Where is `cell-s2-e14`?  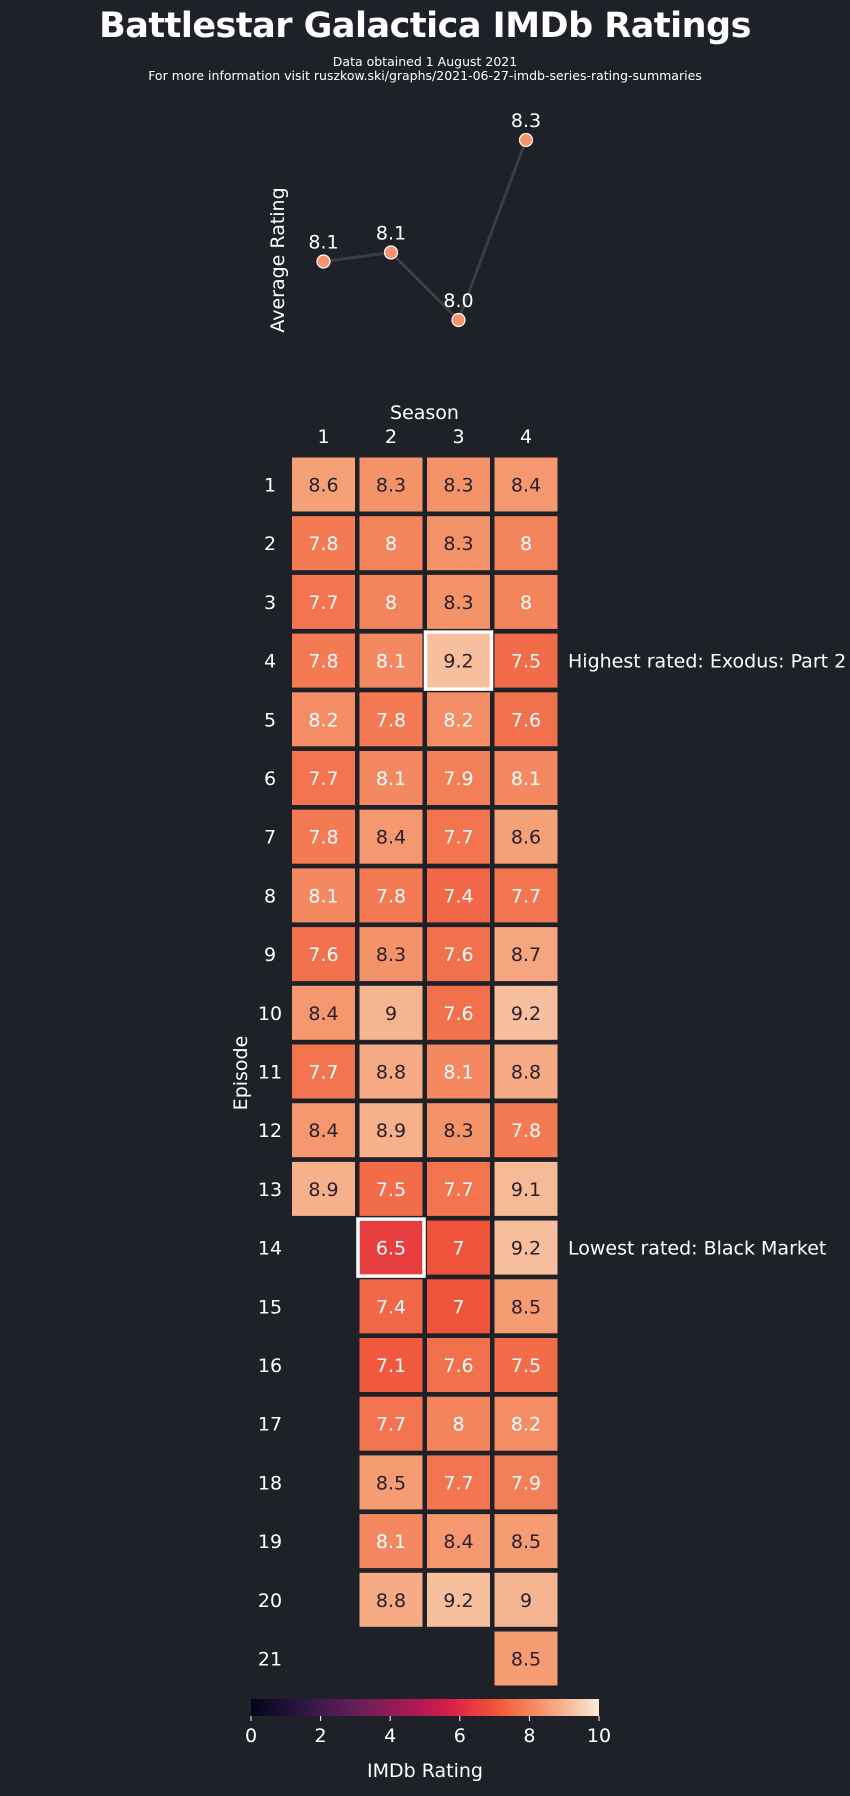
cell-s2-e14 is located at coordinates (391, 1247).